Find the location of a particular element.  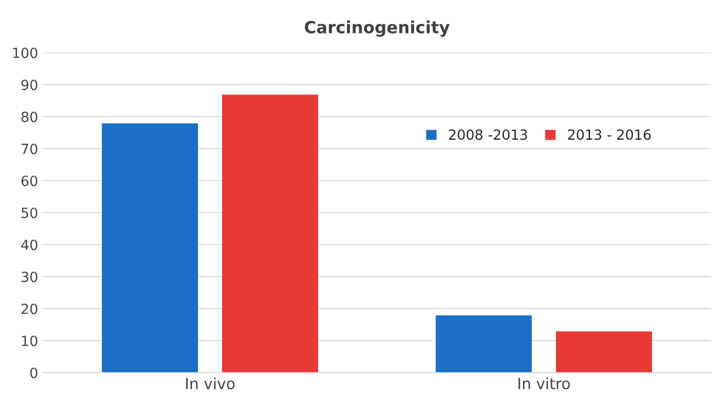

y-tick-label: 90 is located at coordinates (29, 85).